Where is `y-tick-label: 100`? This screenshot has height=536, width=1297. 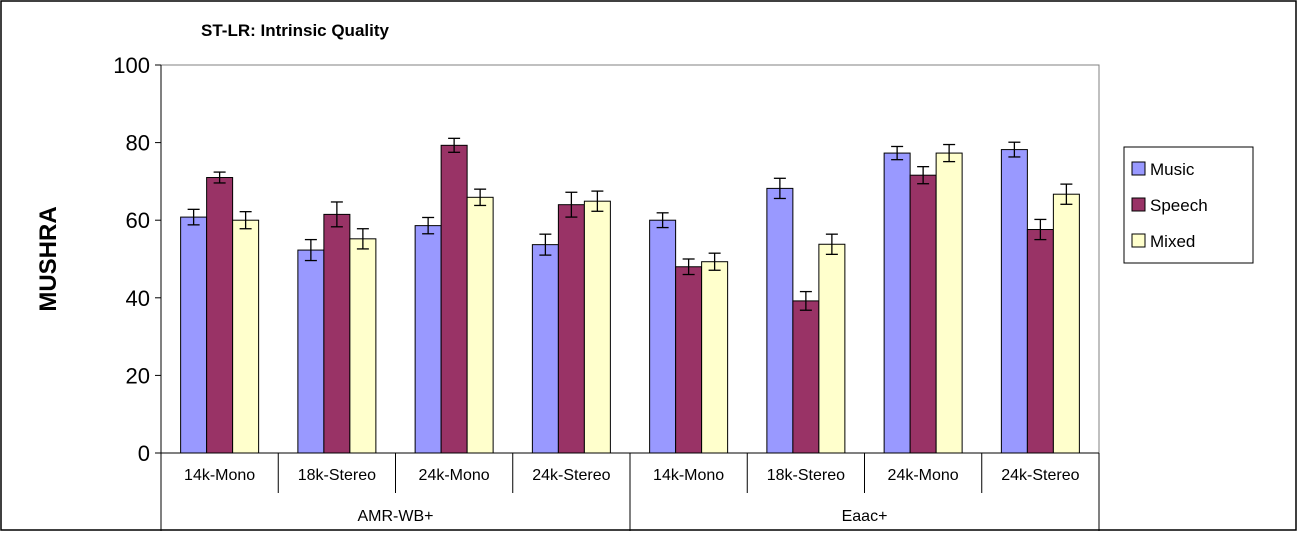
y-tick-label: 100 is located at coordinates (131, 65).